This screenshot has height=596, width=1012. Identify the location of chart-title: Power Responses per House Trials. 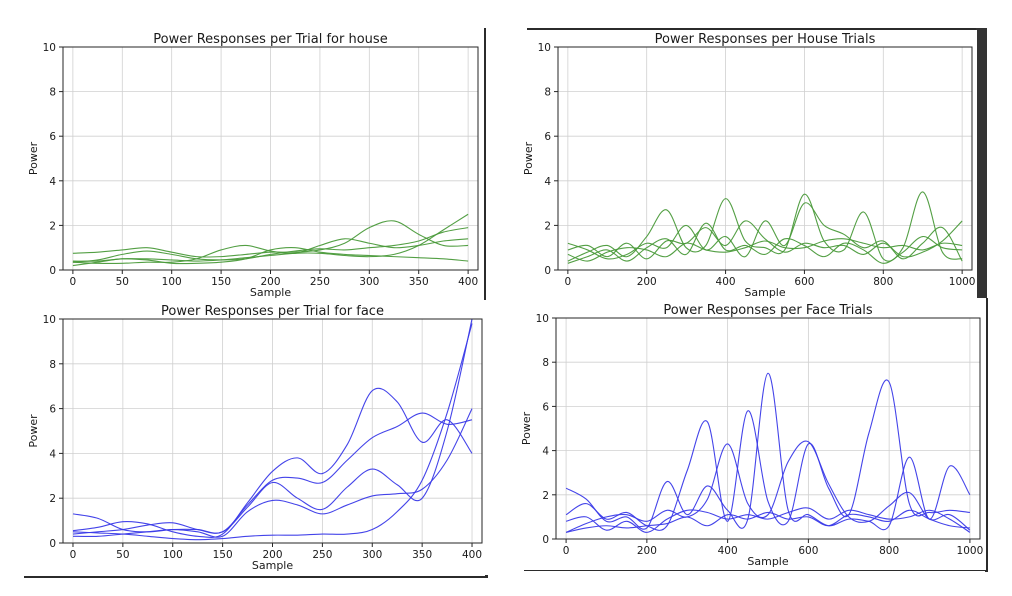
(765, 39).